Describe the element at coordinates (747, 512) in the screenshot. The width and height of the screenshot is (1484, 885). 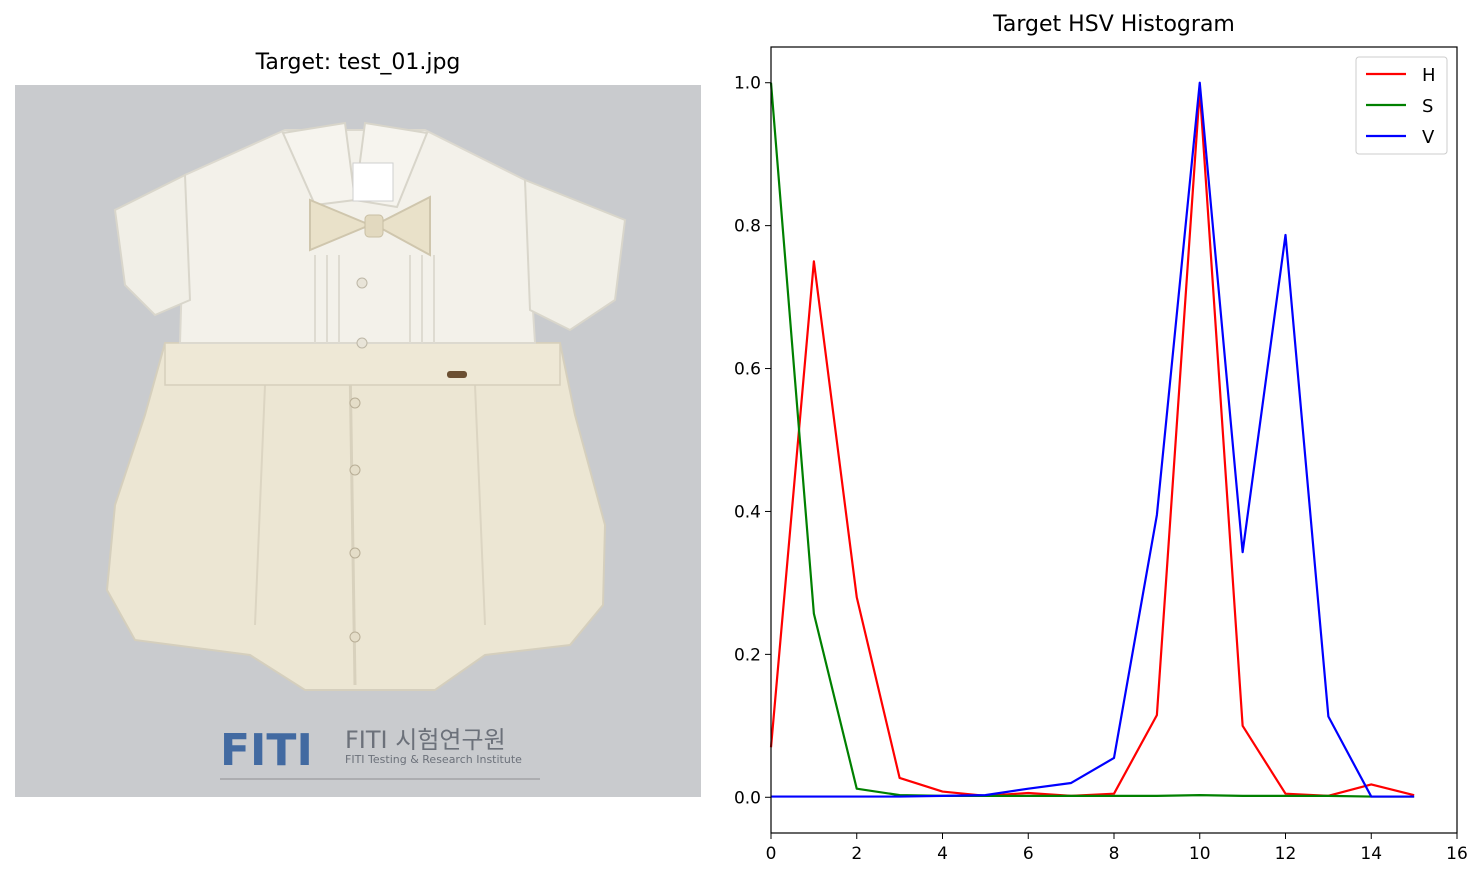
I see `y-tick-label: 0.4` at that location.